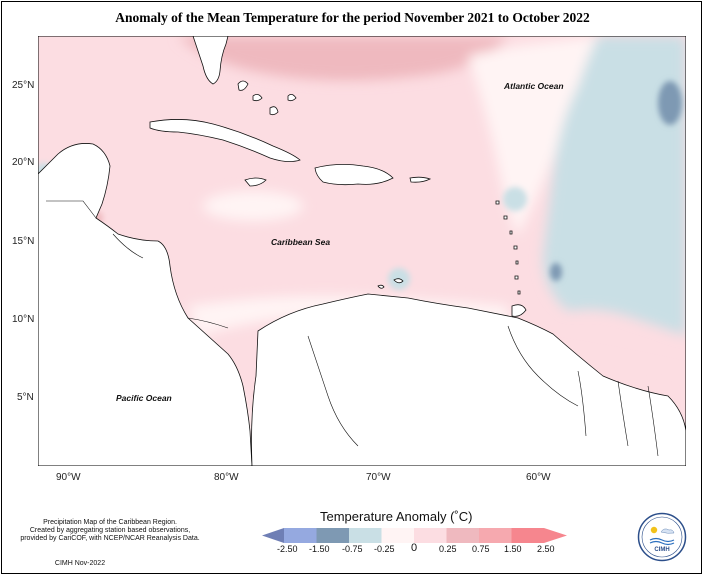 This screenshot has width=705, height=577. What do you see at coordinates (508, 247) in the screenshot?
I see `lesser-antilles` at bounding box center [508, 247].